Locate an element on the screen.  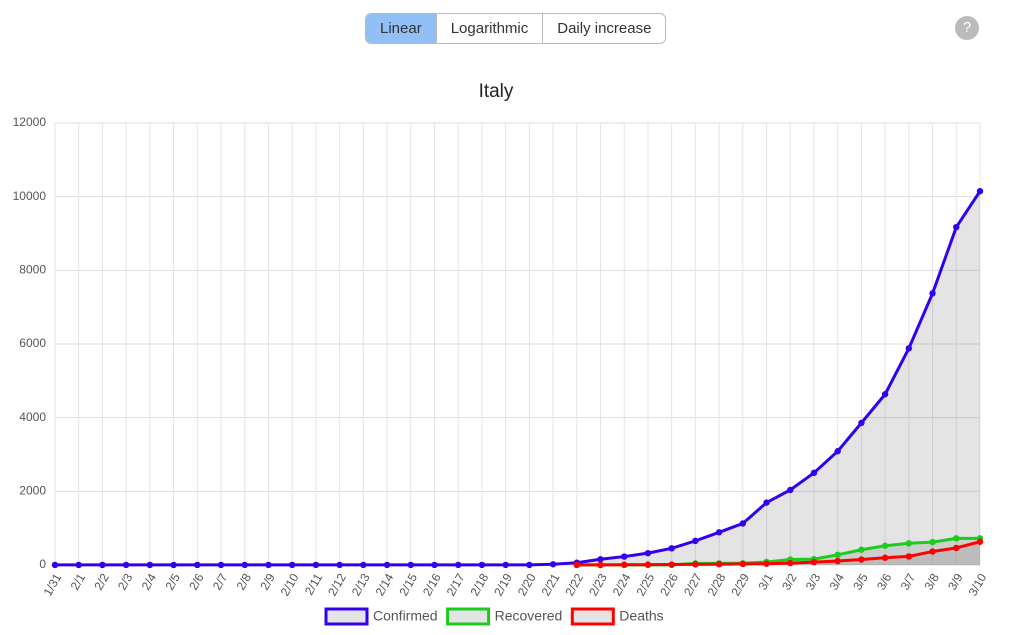
x-tick-label: 2/18 is located at coordinates (479, 585).